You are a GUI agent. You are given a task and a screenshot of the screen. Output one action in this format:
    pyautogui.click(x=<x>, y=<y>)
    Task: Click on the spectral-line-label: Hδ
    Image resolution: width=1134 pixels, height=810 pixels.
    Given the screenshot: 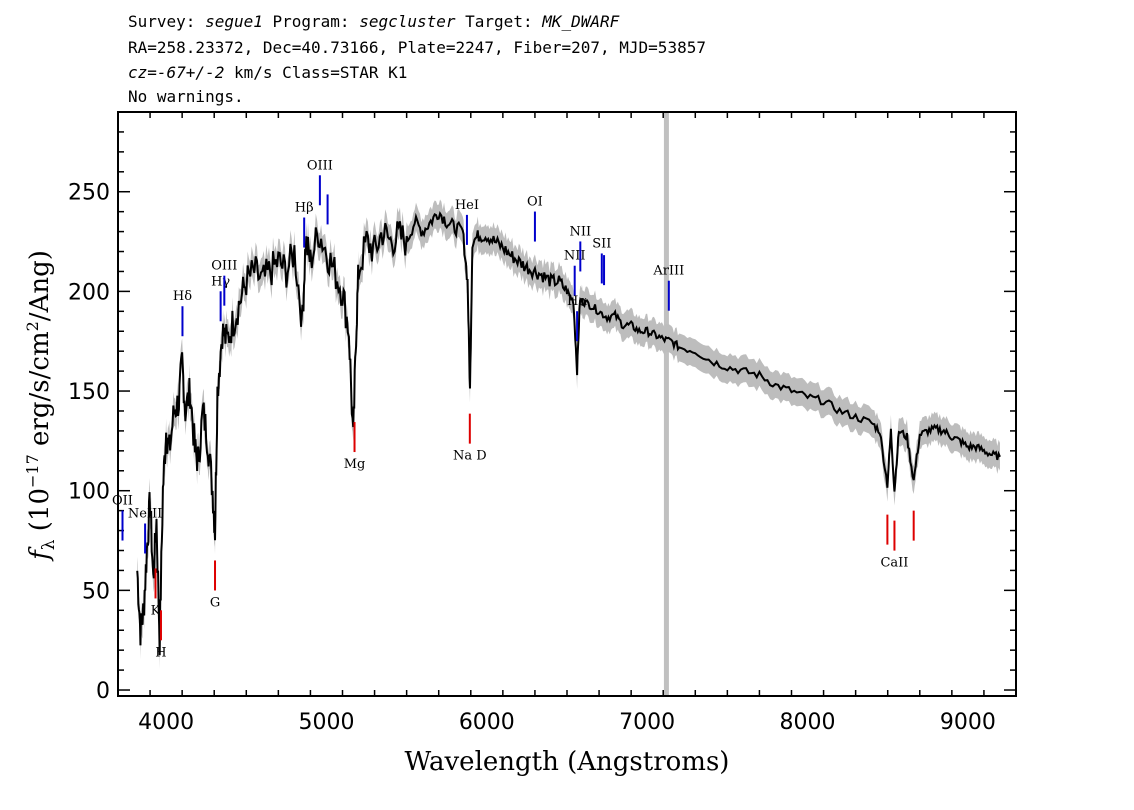 What is the action you would take?
    pyautogui.click(x=182, y=296)
    